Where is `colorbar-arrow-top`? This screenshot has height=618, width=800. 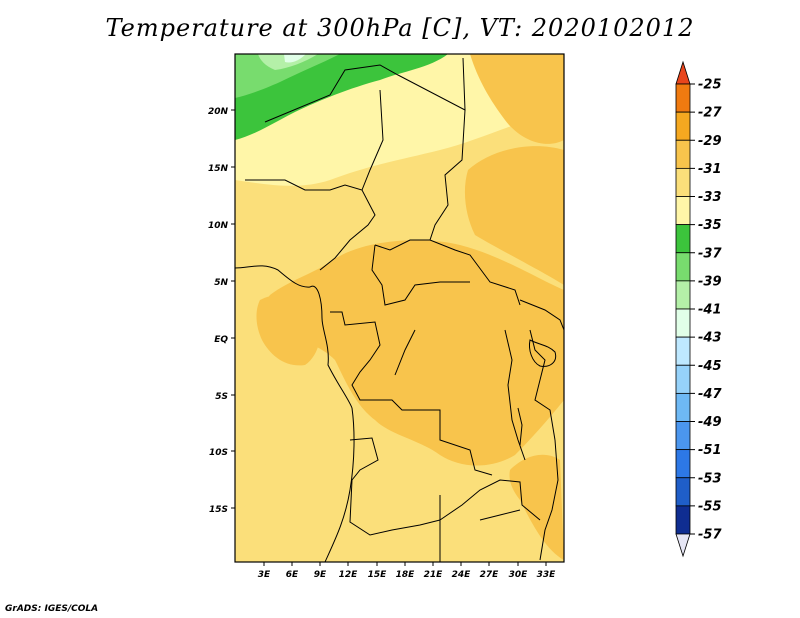 colorbar-arrow-top is located at coordinates (683, 72).